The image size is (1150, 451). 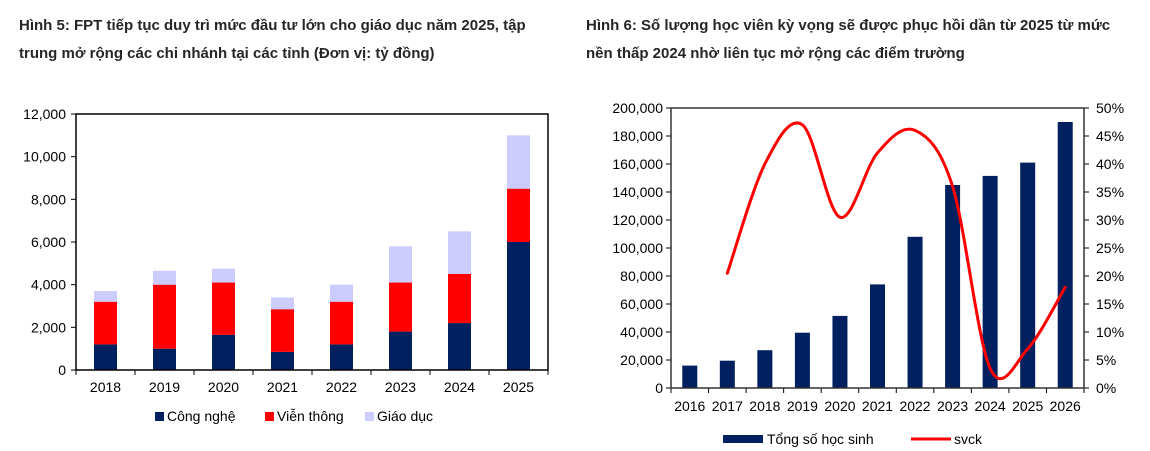 I want to click on y2-tick-label: 5%, so click(x=1106, y=360).